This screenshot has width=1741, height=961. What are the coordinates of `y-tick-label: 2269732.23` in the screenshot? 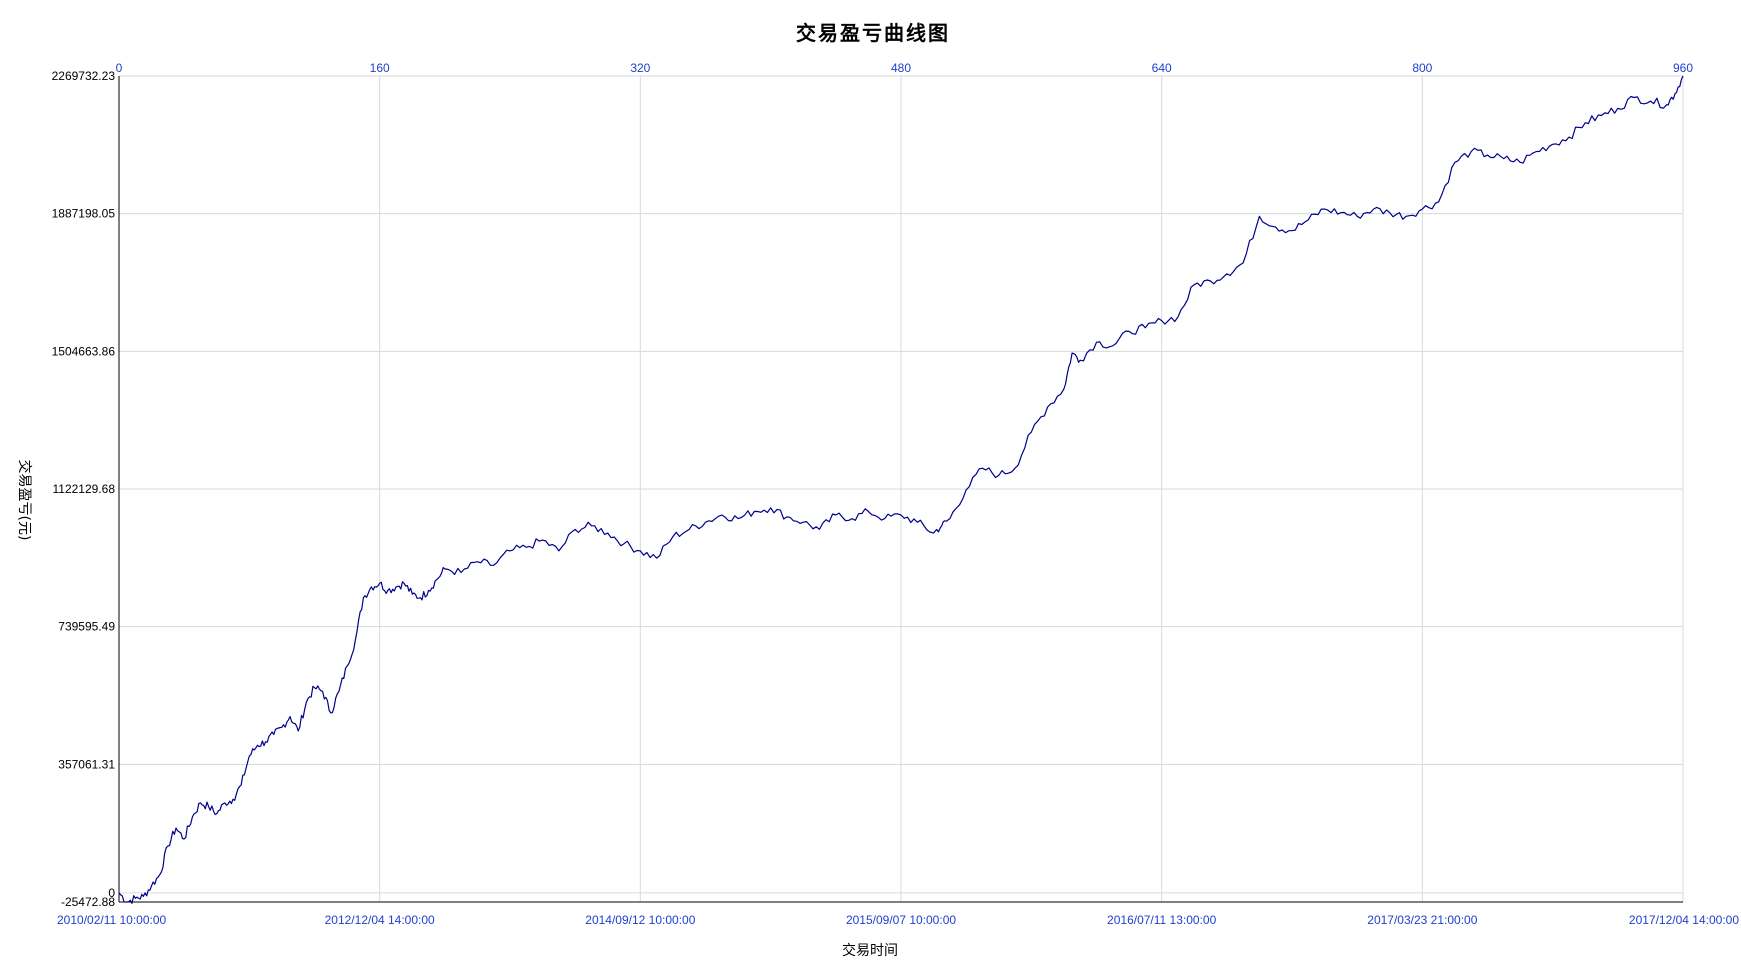 It's located at (84, 76).